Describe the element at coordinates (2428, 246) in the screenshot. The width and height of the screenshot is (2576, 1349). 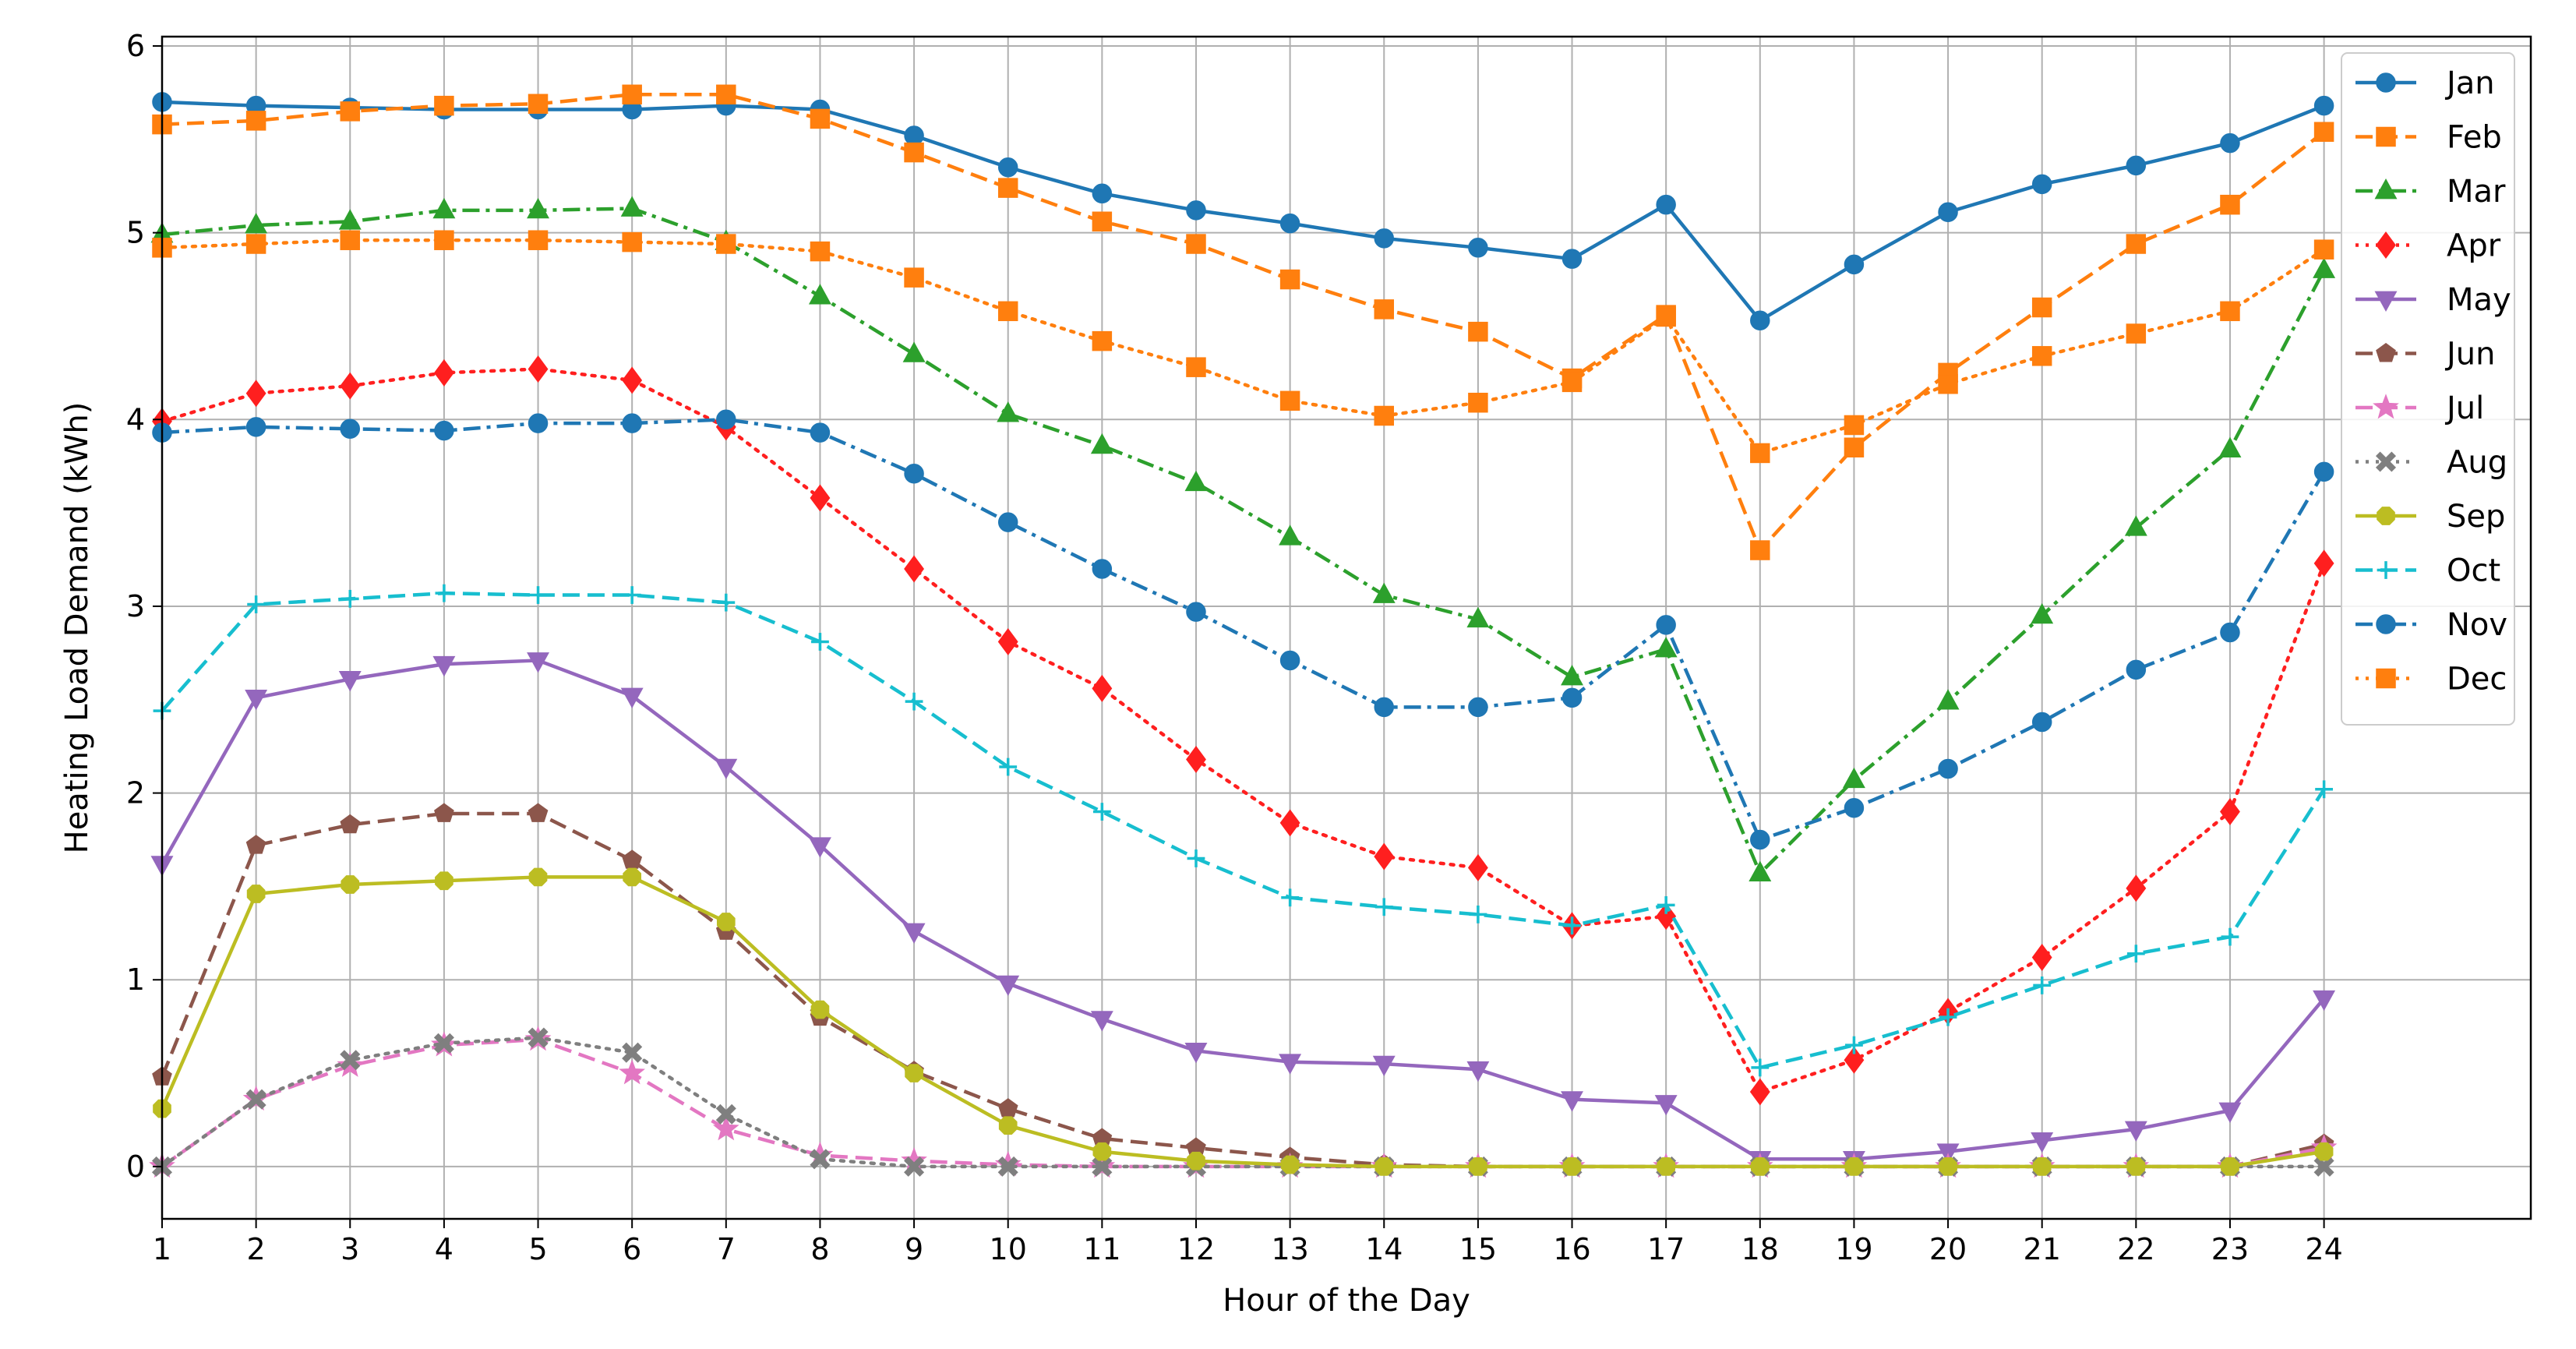
I see `legend-item-apr: Apr` at that location.